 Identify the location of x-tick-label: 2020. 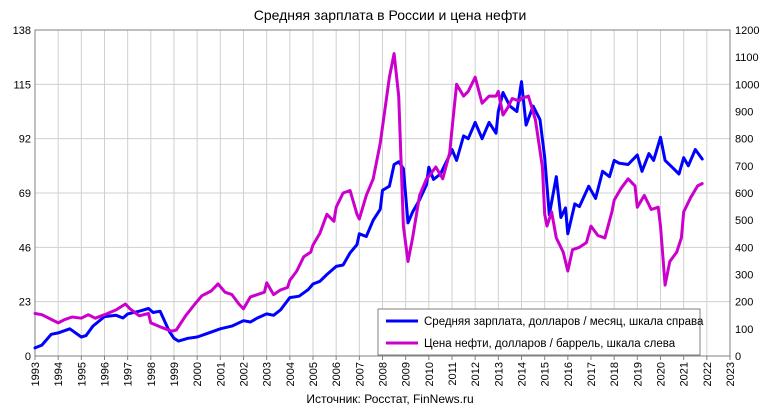
(662, 374).